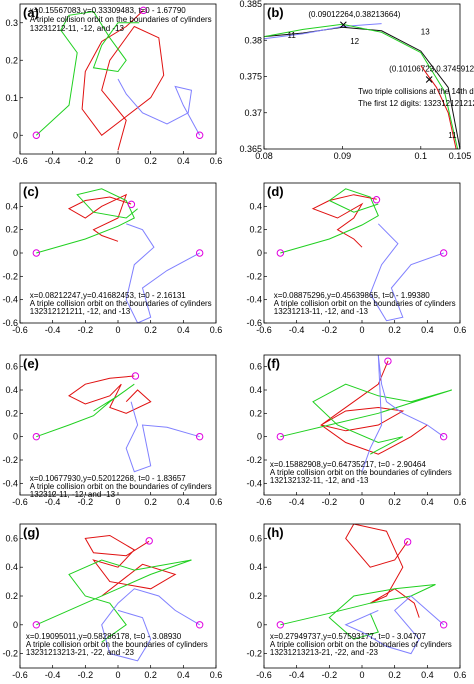 Image resolution: width=474 pixels, height=684 pixels. What do you see at coordinates (250, 4) in the screenshot?
I see `y-tick-label: 0.385` at bounding box center [250, 4].